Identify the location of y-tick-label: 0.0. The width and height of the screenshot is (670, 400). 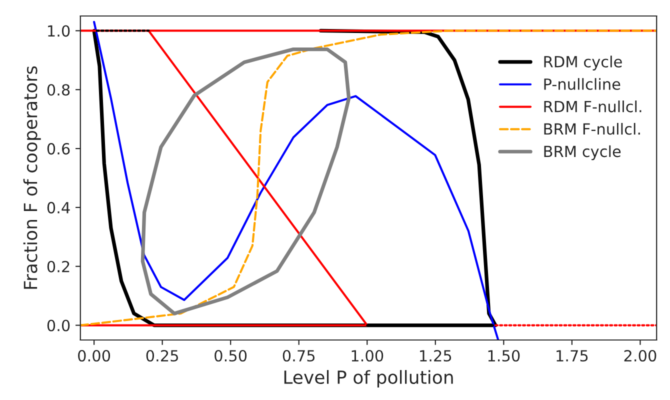
(58, 326).